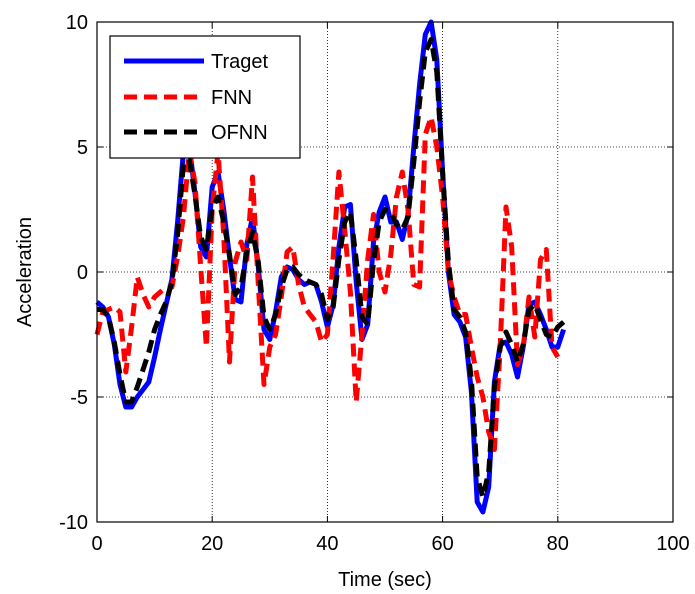 The image size is (695, 594). What do you see at coordinates (79, 398) in the screenshot?
I see `y-tick-label: -5` at bounding box center [79, 398].